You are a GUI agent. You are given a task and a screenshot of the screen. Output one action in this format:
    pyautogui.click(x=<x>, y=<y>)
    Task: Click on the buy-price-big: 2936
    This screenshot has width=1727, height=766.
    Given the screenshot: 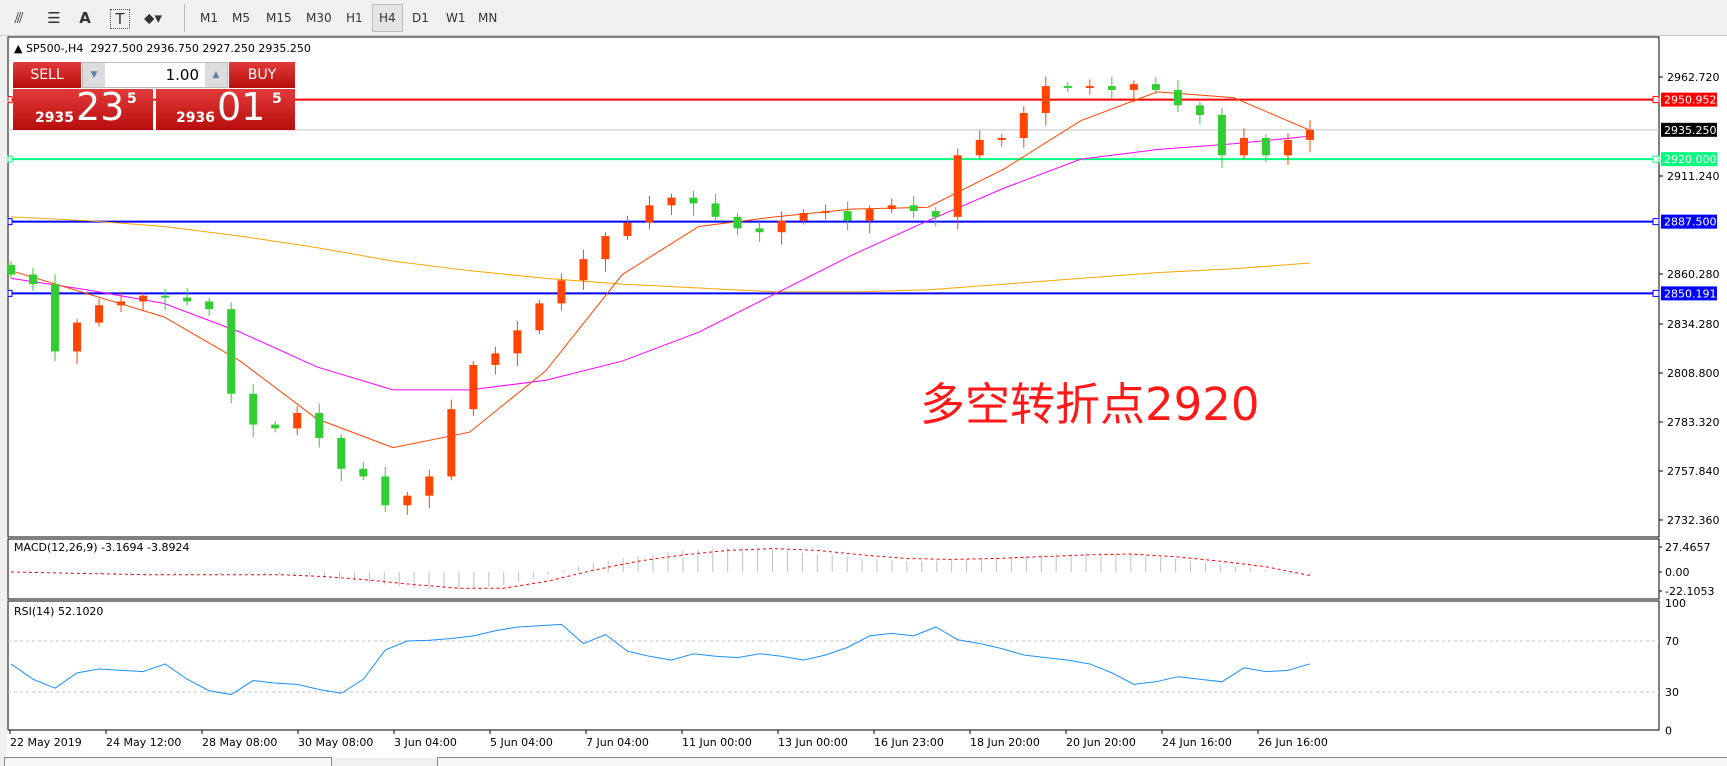 What is the action you would take?
    pyautogui.click(x=195, y=118)
    